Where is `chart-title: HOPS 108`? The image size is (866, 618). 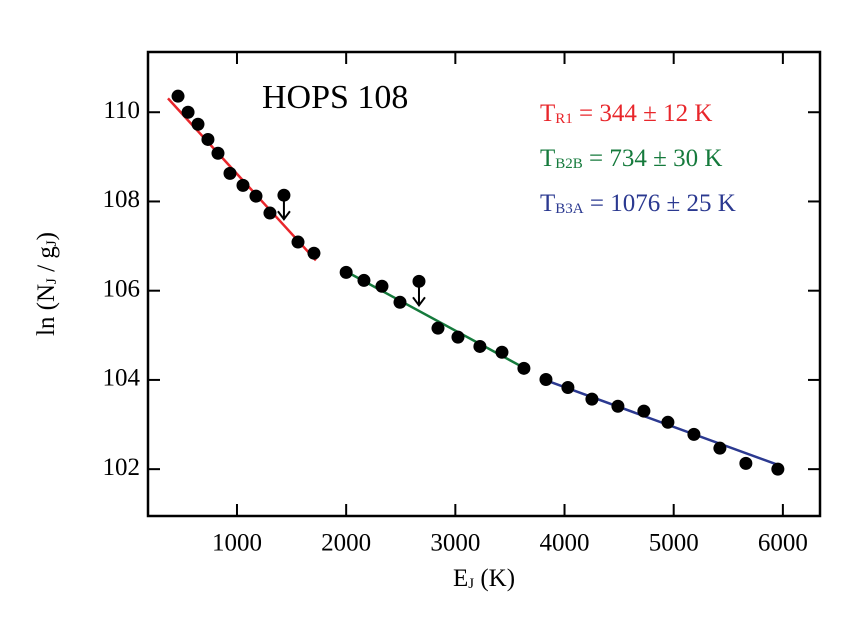 chart-title: HOPS 108 is located at coordinates (335, 97).